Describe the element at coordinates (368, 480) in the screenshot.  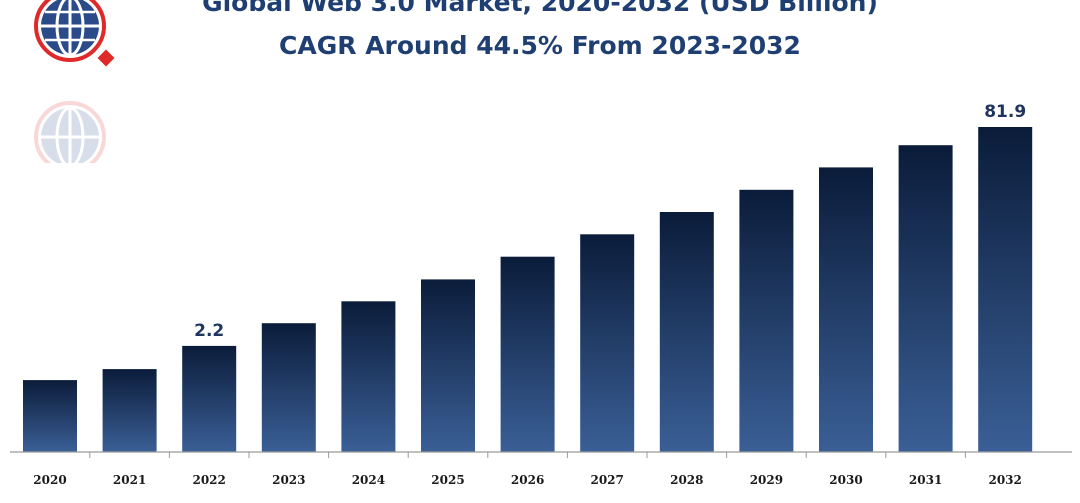
I see `x-tick-label: 2024` at that location.